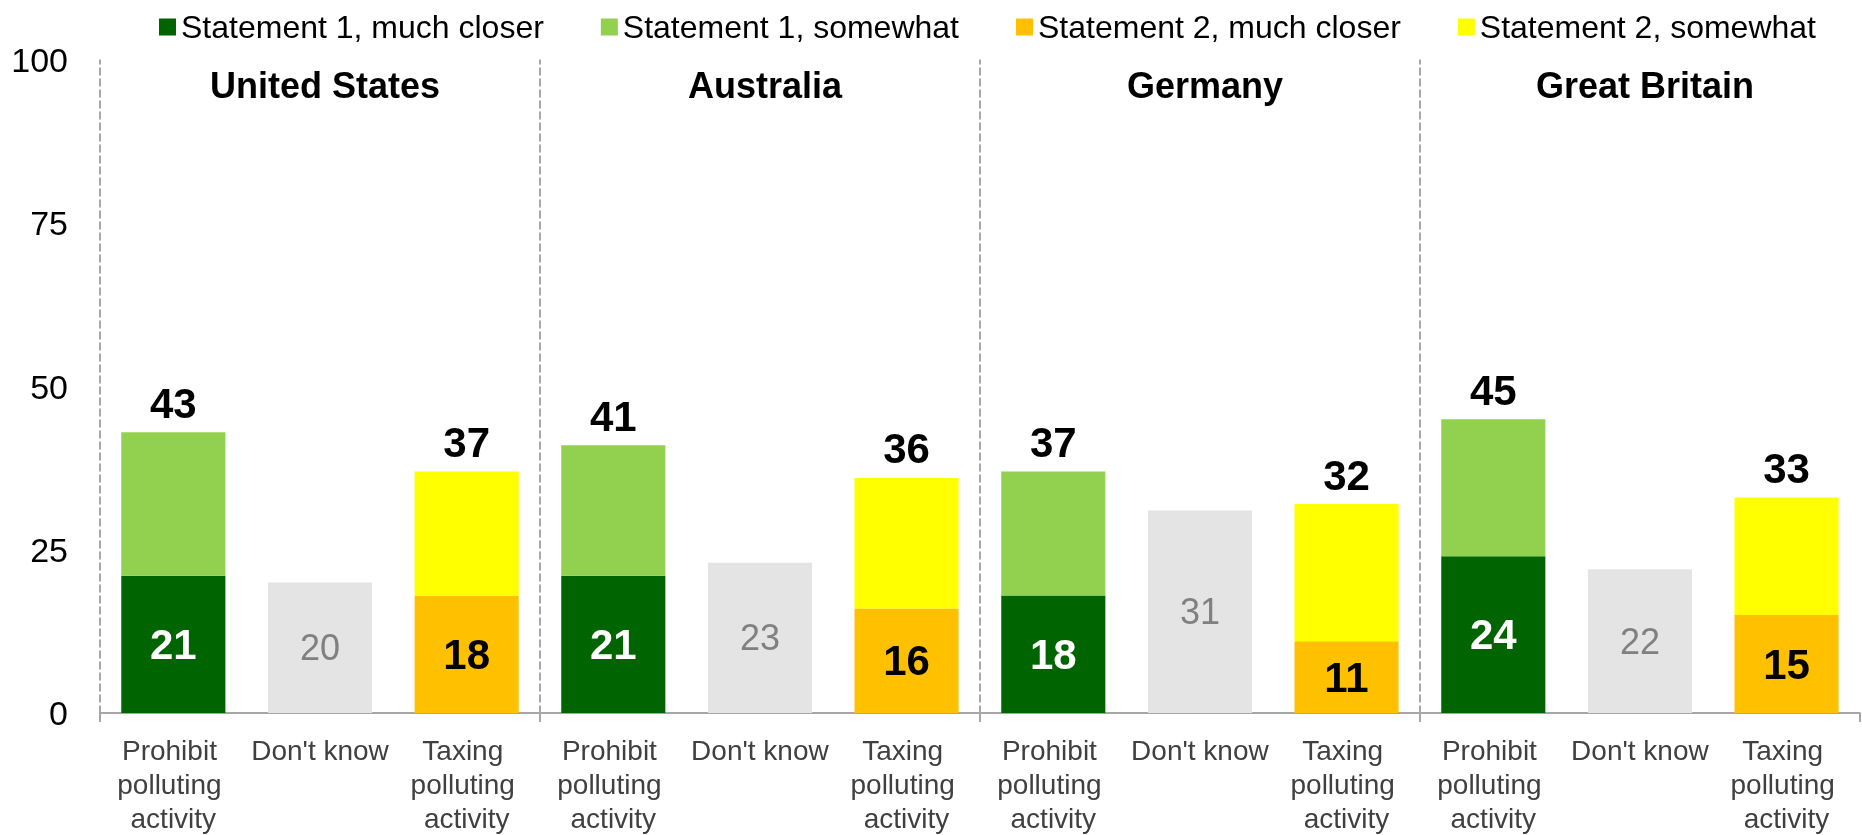 Image resolution: width=1862 pixels, height=835 pixels. I want to click on data-label: 23, so click(759, 638).